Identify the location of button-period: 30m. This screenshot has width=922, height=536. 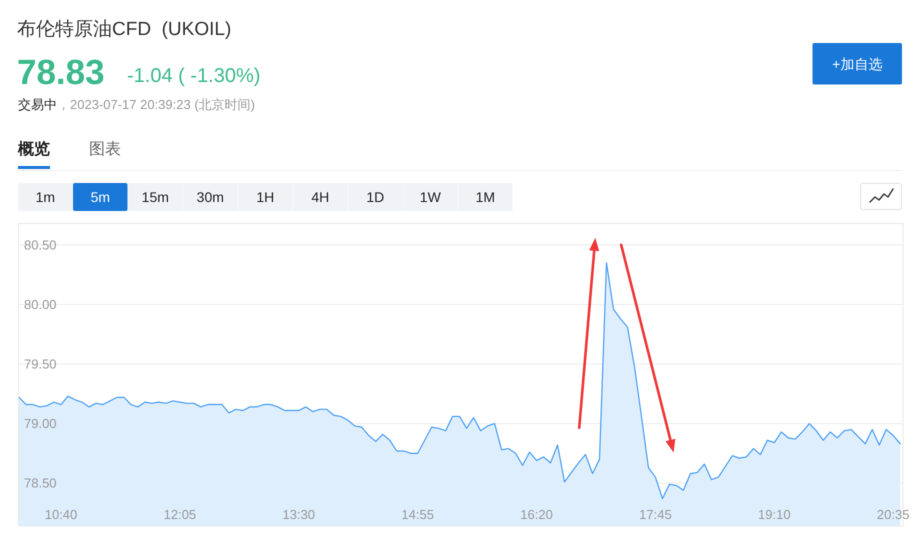
(210, 197).